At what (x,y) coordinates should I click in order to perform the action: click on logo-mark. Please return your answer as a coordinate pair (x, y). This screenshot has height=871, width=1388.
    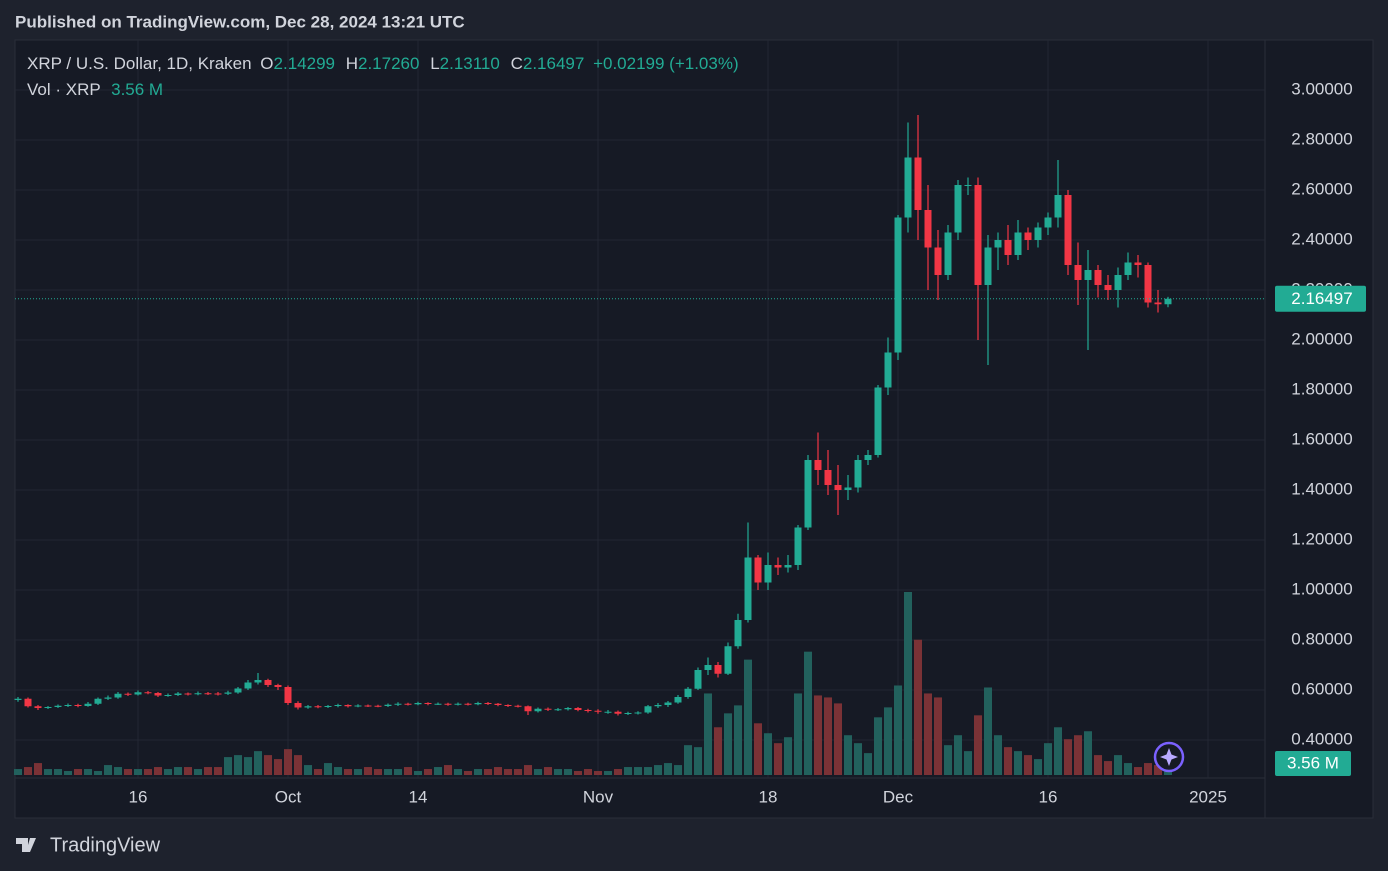
    Looking at the image, I should click on (26, 845).